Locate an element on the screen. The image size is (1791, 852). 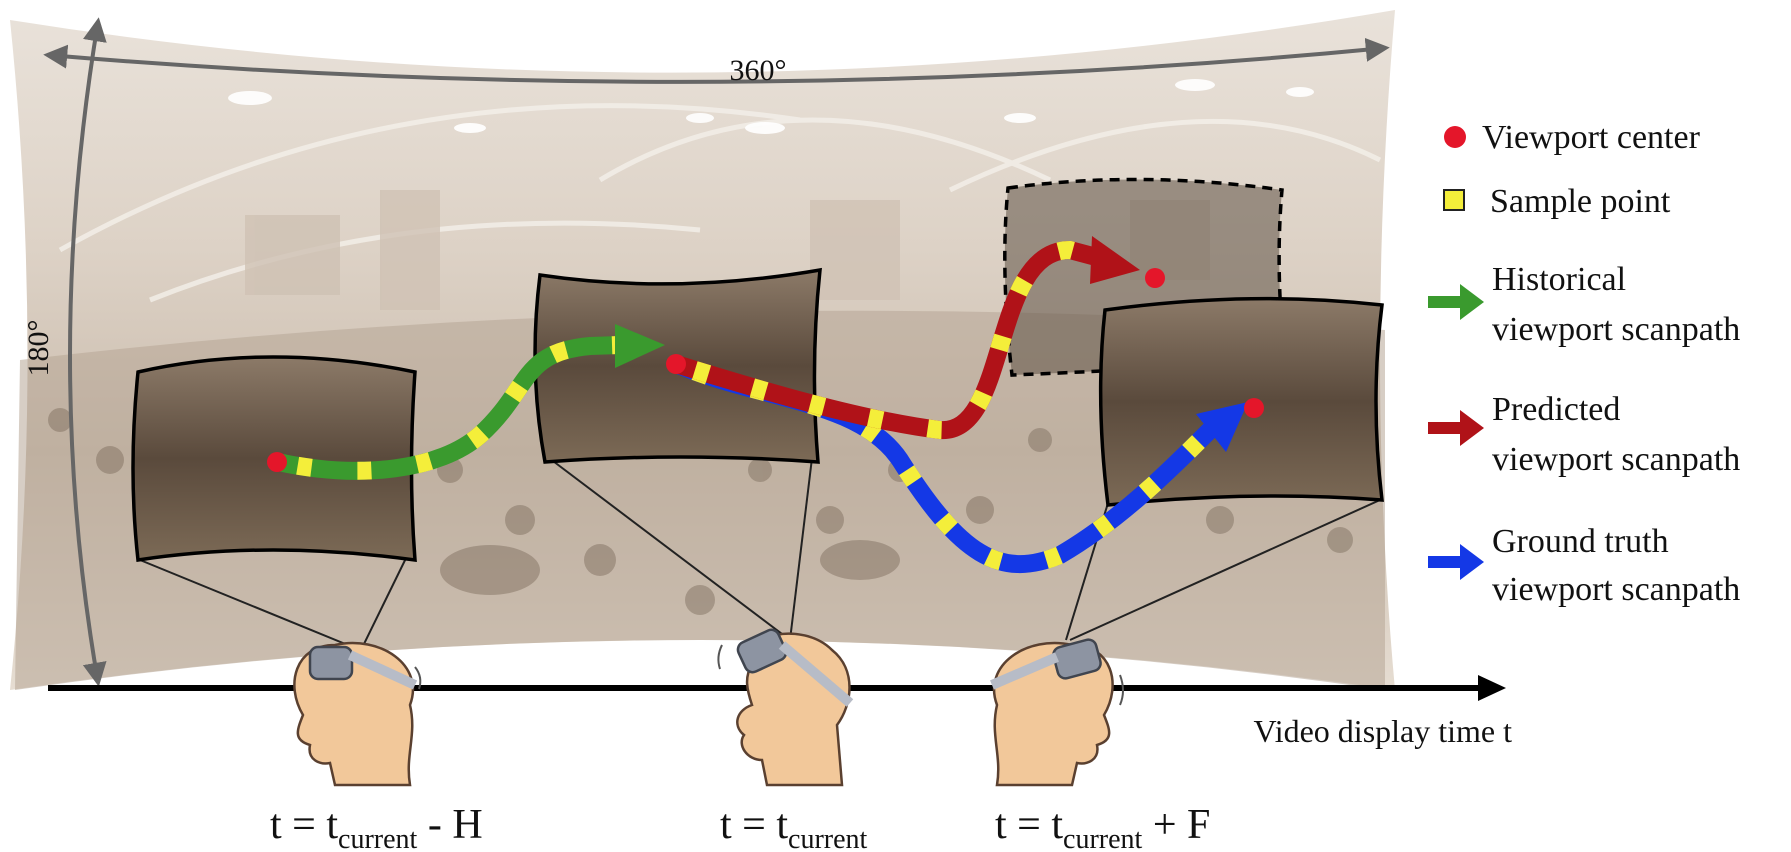
viewport-centers is located at coordinates (765, 370).